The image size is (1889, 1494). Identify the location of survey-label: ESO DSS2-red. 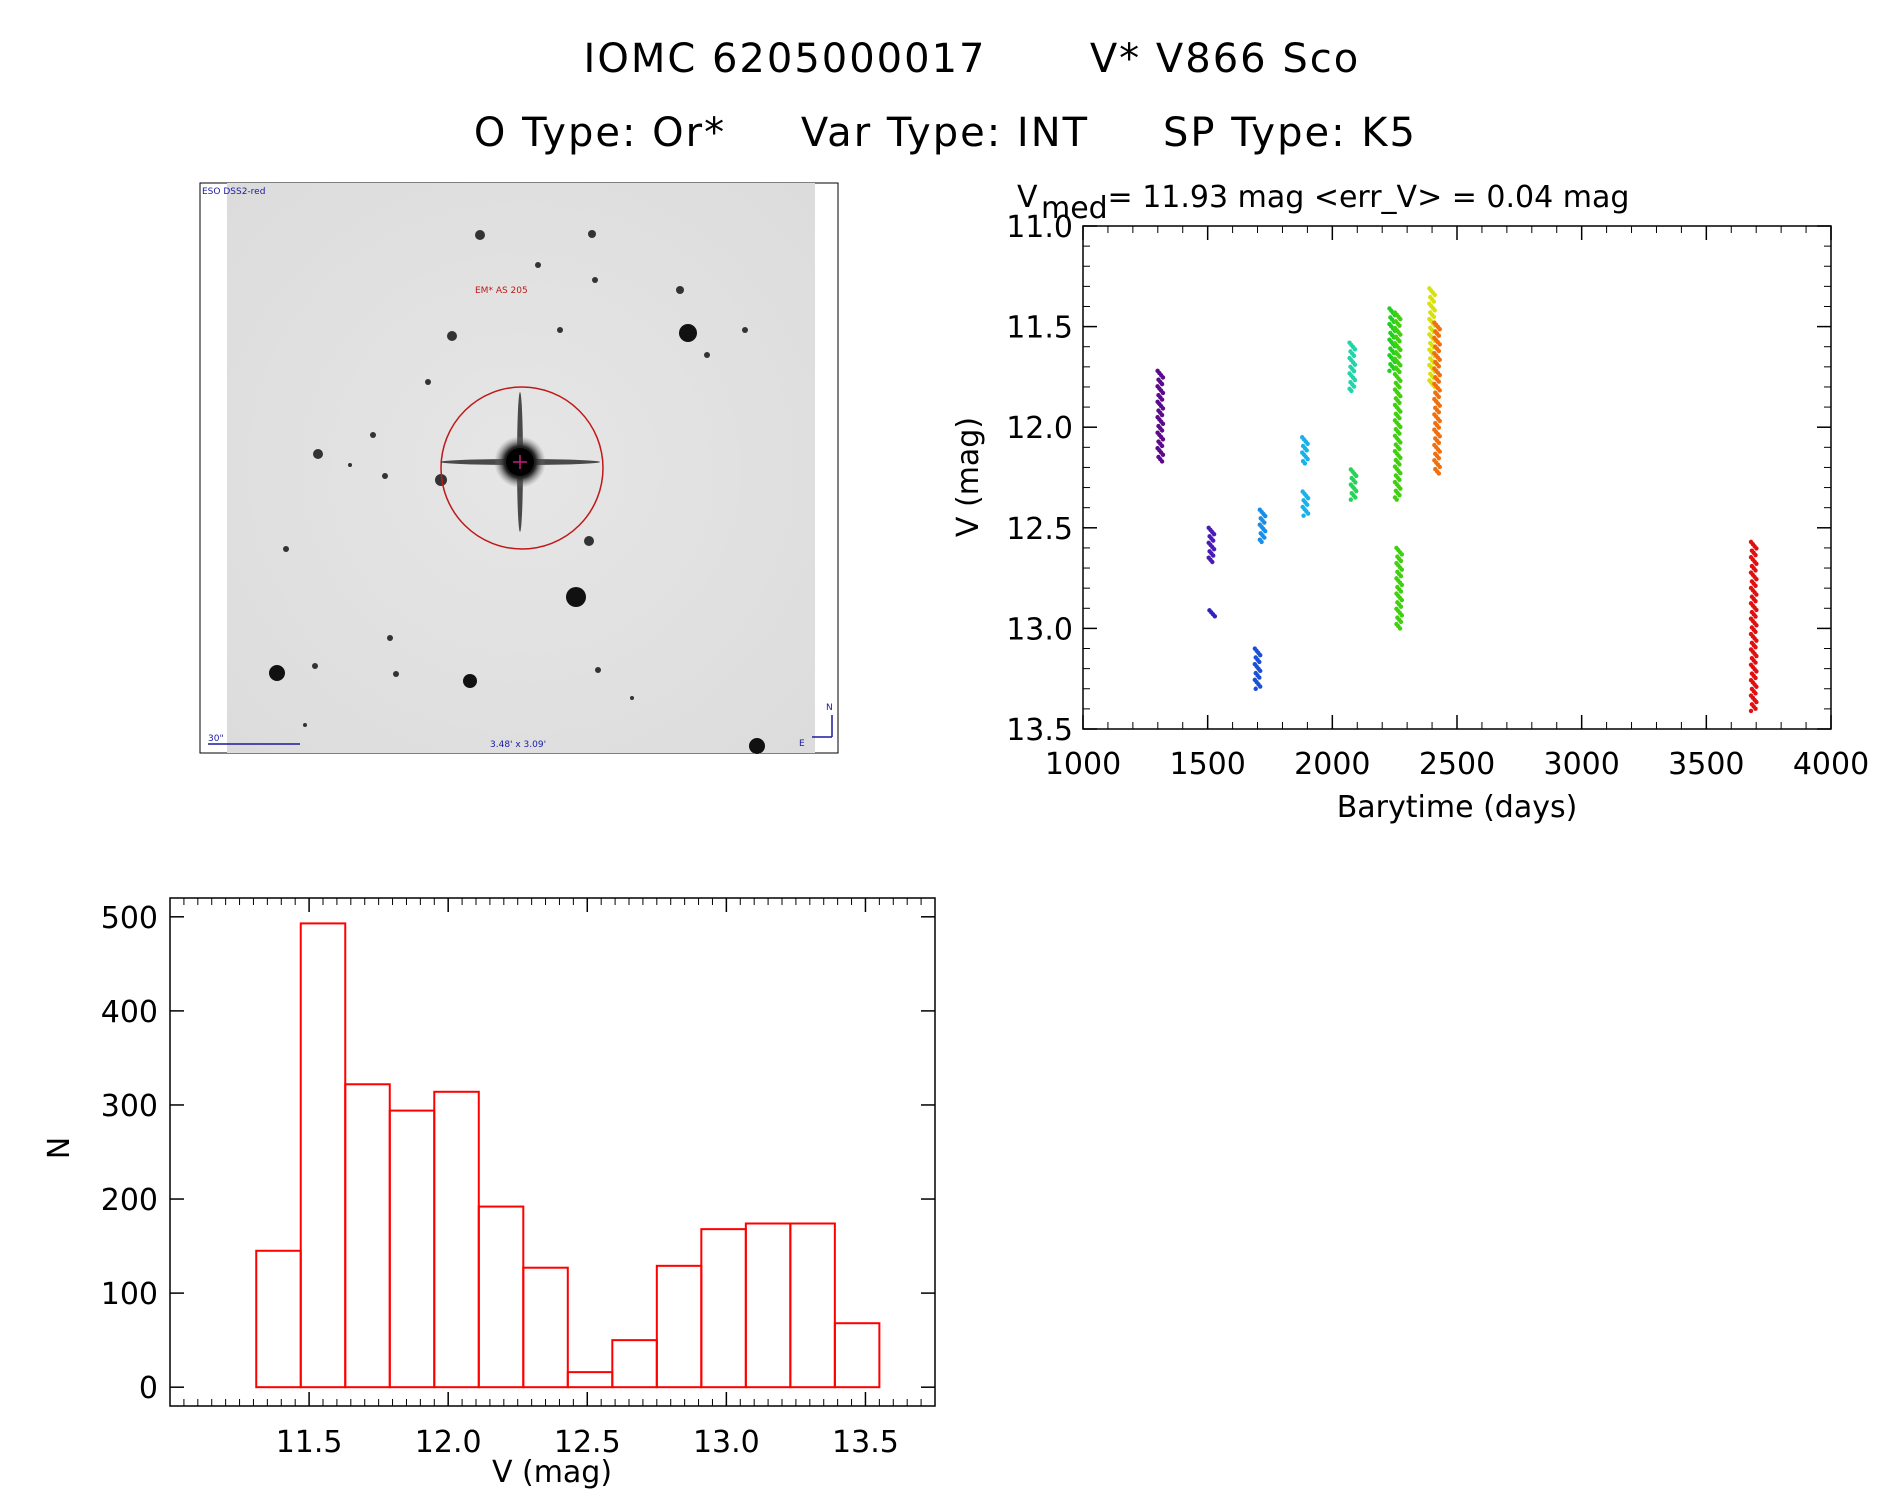
(233, 192).